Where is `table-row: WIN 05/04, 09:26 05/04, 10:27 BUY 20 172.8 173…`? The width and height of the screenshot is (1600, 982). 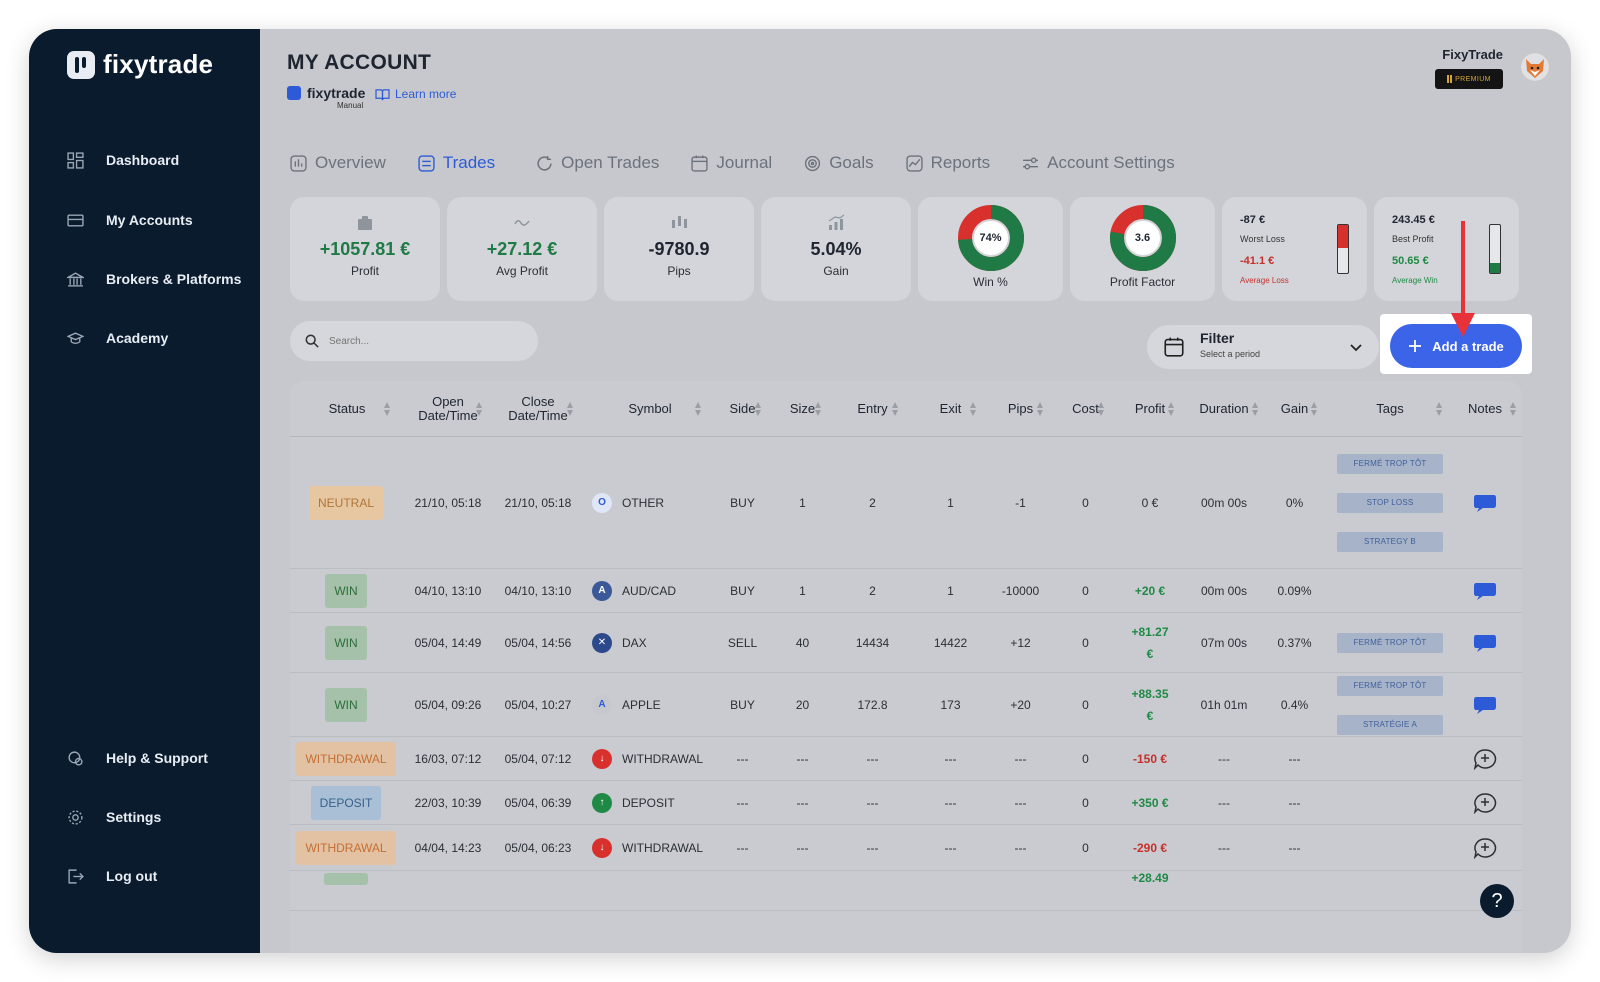
table-row: WIN 05/04, 09:26 05/04, 10:27 BUY 20 172.8 173… is located at coordinates (906, 705).